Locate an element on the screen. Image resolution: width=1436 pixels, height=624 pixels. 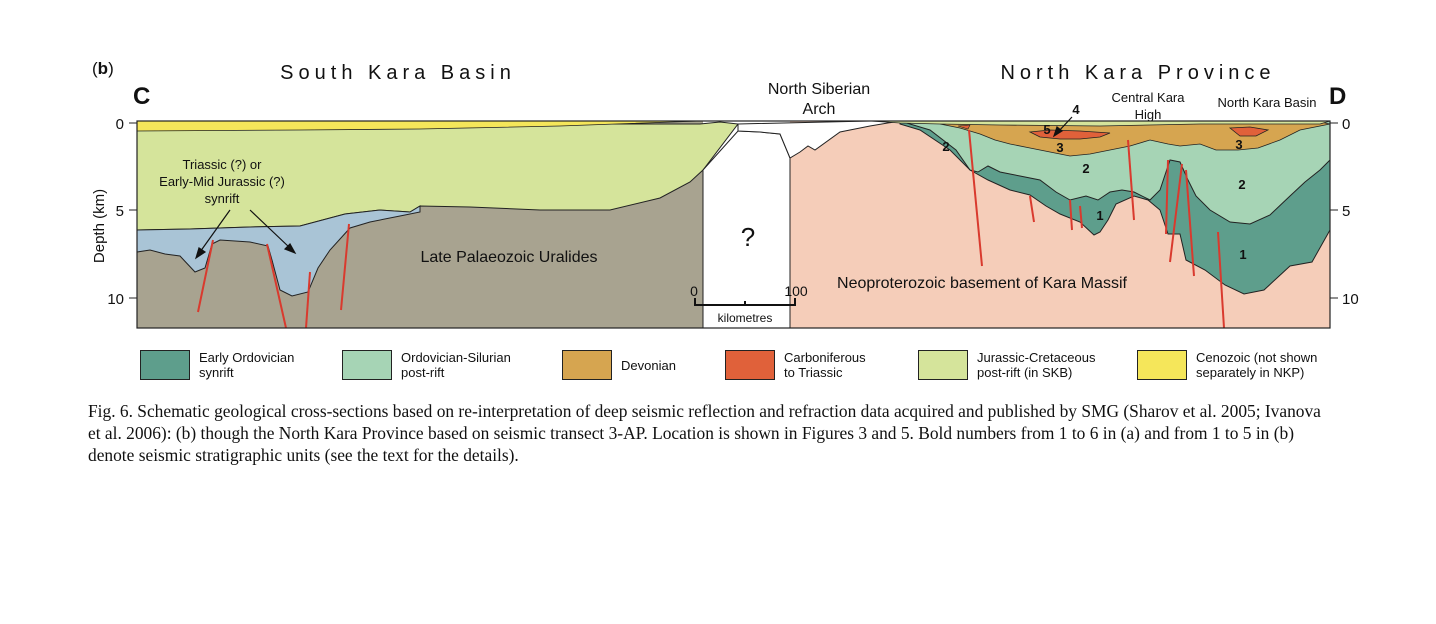
end-label-d: D is located at coordinates (1337, 96).